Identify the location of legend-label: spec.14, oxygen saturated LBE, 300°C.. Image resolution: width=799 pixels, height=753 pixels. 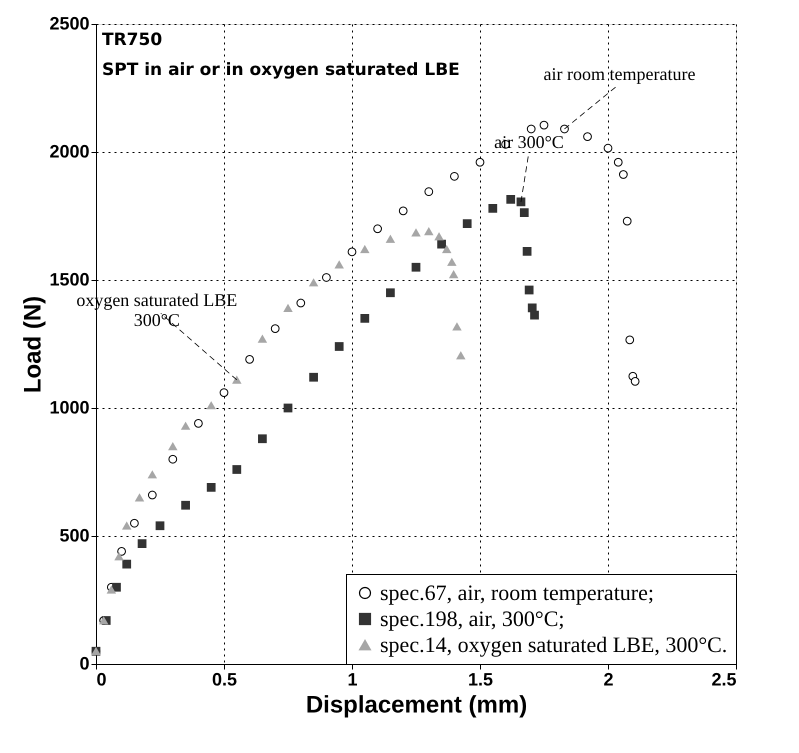
(554, 644).